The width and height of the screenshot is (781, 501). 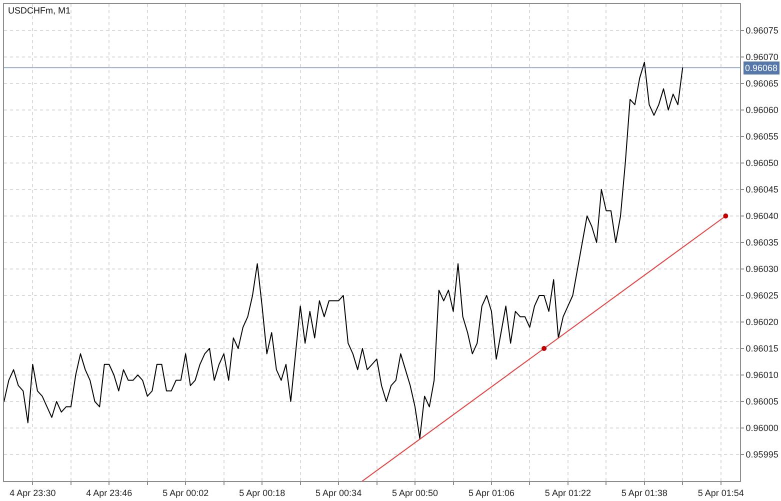 What do you see at coordinates (762, 110) in the screenshot?
I see `y-tick-label: 0.96060` at bounding box center [762, 110].